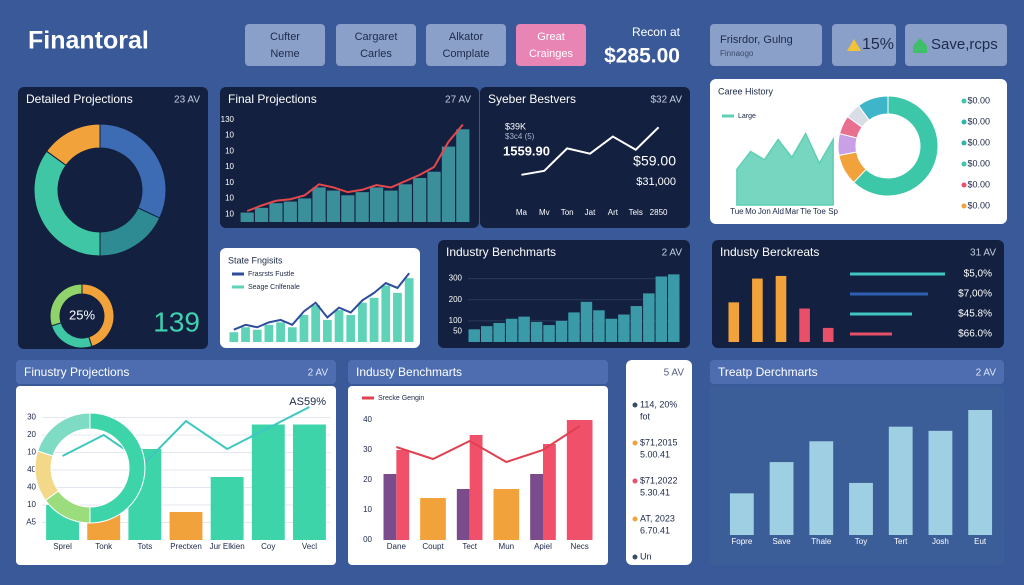  What do you see at coordinates (187, 100) in the screenshot?
I see `panel-subtitle: 23 AV` at bounding box center [187, 100].